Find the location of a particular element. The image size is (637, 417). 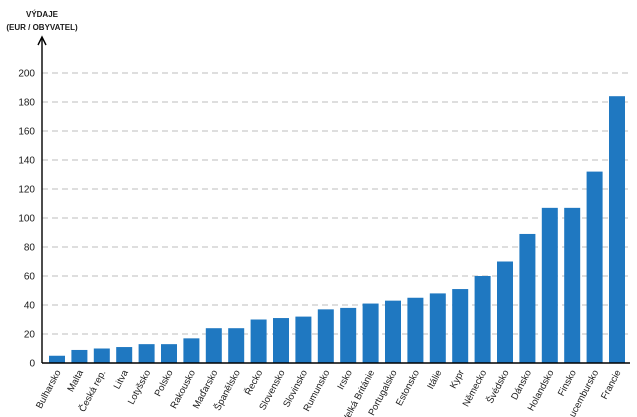

x-tick-label: Litva is located at coordinates (121, 380).